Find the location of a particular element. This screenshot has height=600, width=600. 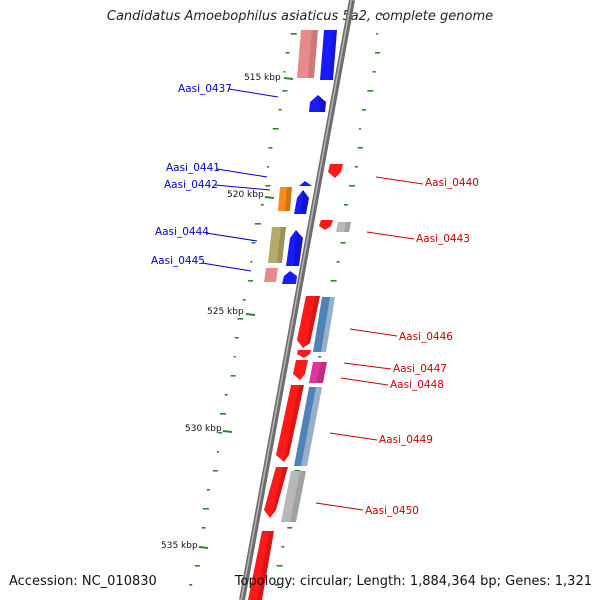

gene-label-aasi-0445: Aasi_0445 is located at coordinates (178, 261).